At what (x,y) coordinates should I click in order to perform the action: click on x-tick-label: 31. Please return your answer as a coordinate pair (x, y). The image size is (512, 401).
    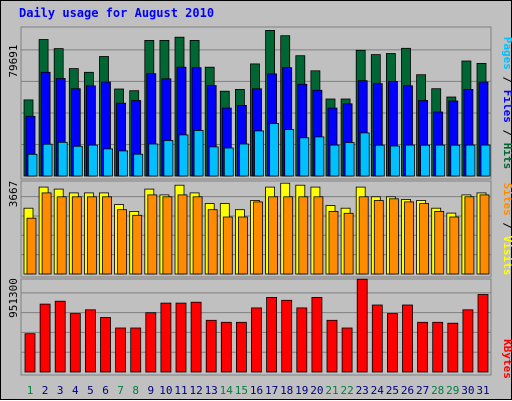
    Looking at the image, I should click on (482, 390).